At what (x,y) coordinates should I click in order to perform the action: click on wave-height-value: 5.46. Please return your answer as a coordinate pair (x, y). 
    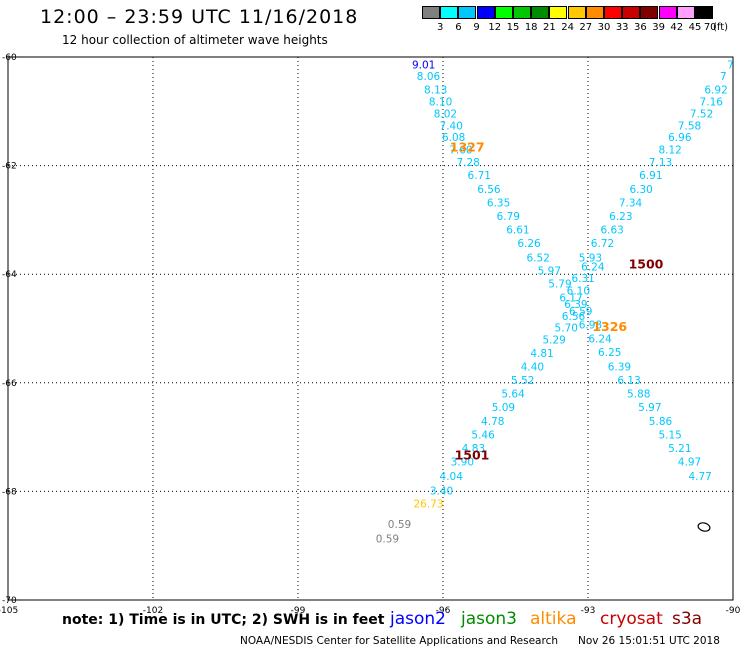
    Looking at the image, I should click on (483, 435).